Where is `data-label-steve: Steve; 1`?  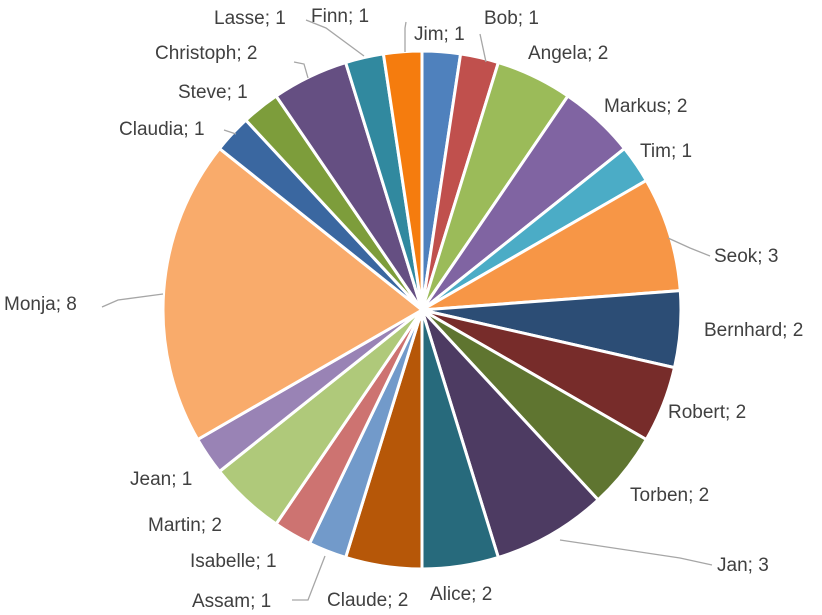 data-label-steve: Steve; 1 is located at coordinates (213, 92).